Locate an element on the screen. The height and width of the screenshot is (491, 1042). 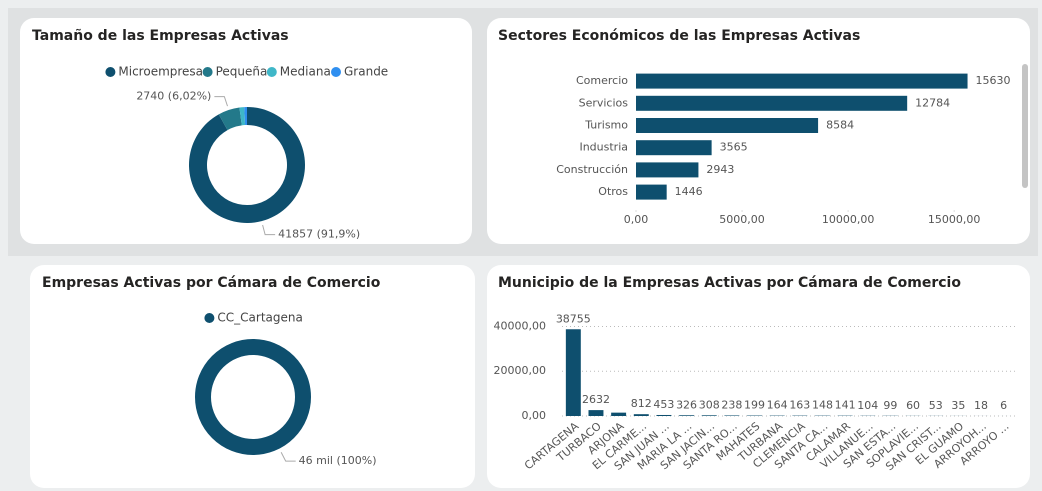
legend-label: Pequeña is located at coordinates (242, 72).